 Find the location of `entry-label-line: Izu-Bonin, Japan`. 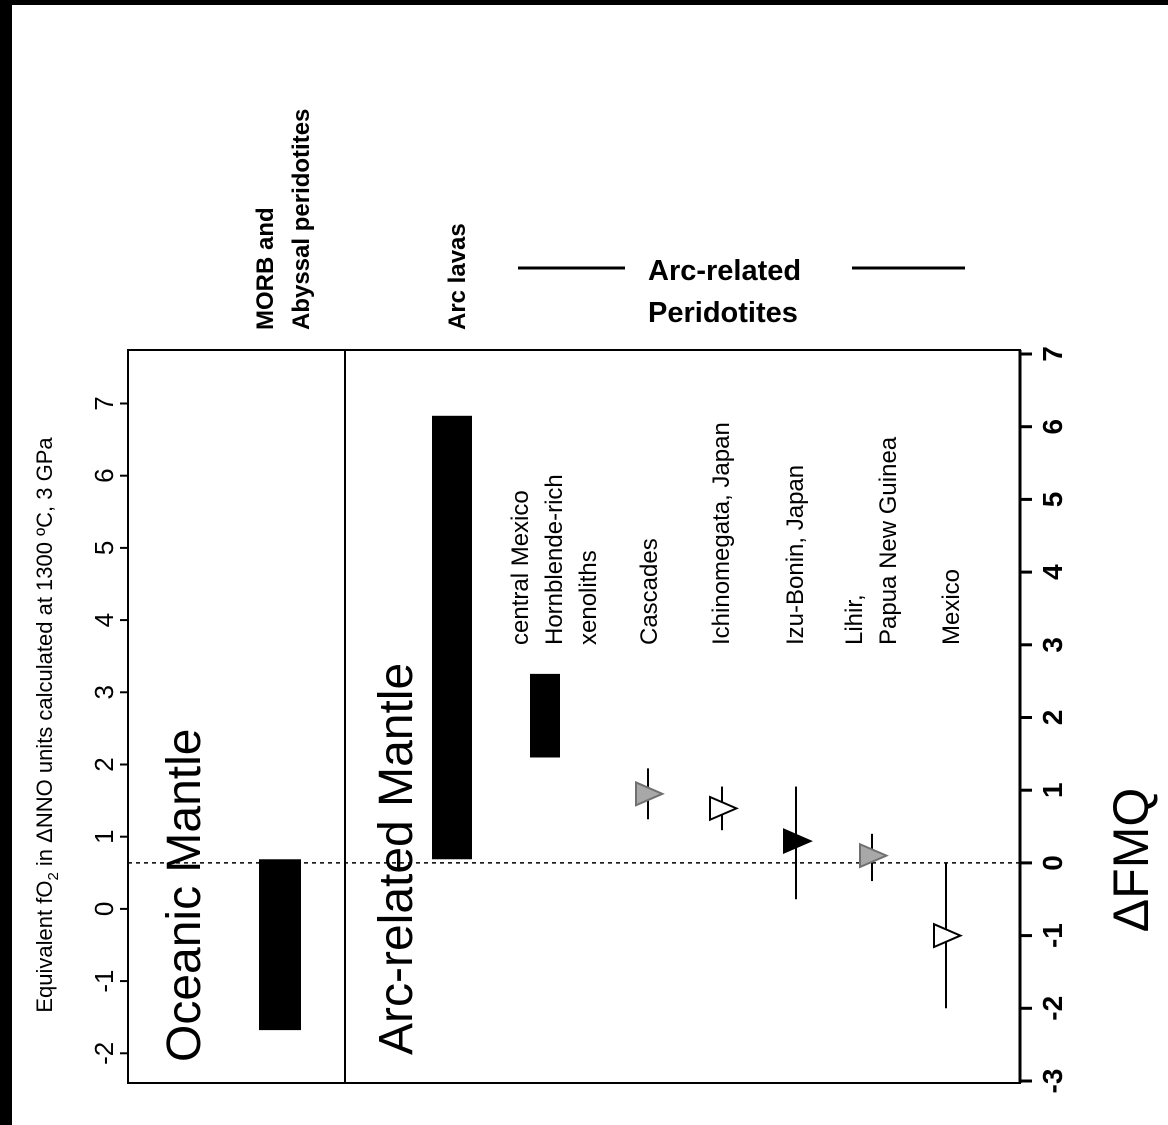

entry-label-line: Izu-Bonin, Japan is located at coordinates (795, 555).